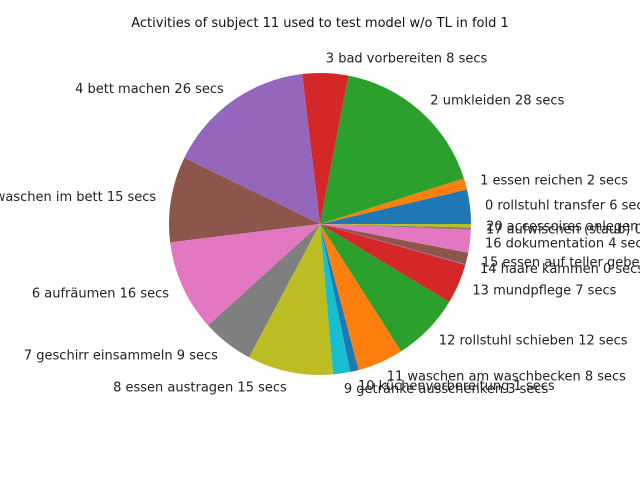 Image resolution: width=640 pixels, height=480 pixels. Describe the element at coordinates (506, 377) in the screenshot. I see `pie-label-11: 11 waschen am waschbecken 8 secs` at that location.